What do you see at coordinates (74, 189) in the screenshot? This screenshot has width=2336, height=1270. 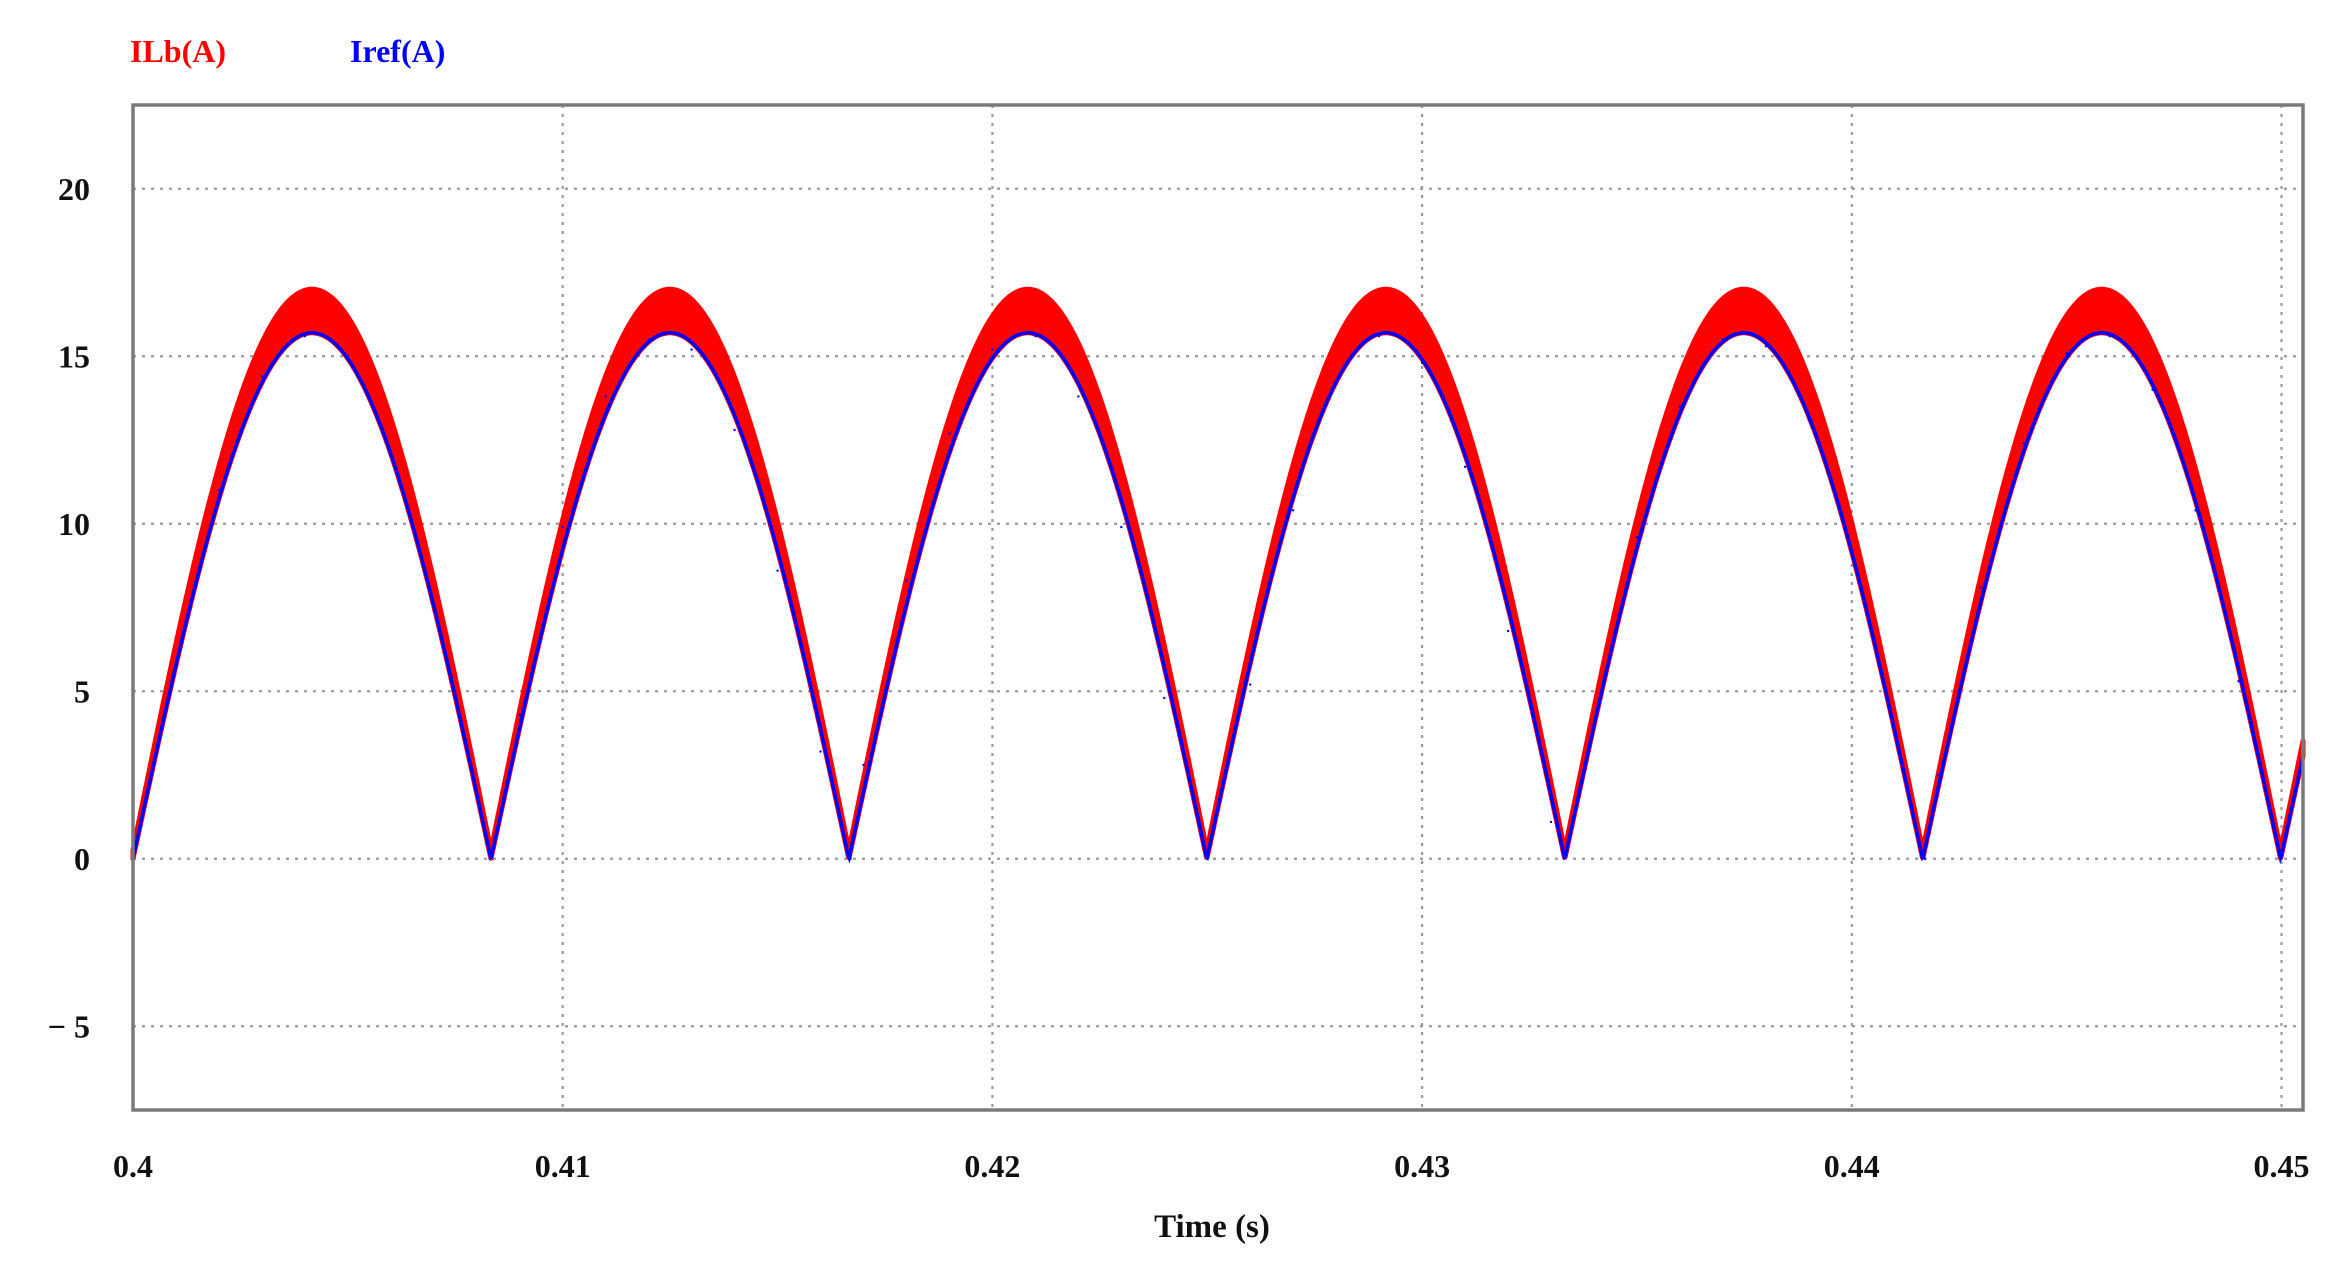 I see `y-tick-label: 20` at bounding box center [74, 189].